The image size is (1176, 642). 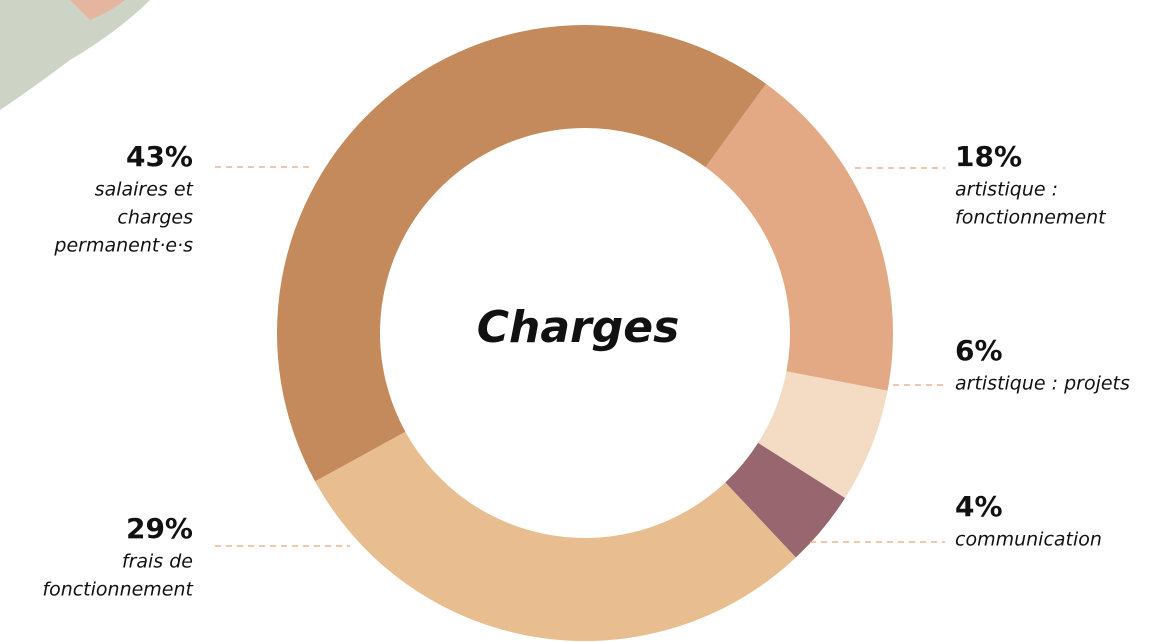 I want to click on category-label: communication, so click(x=1028, y=540).